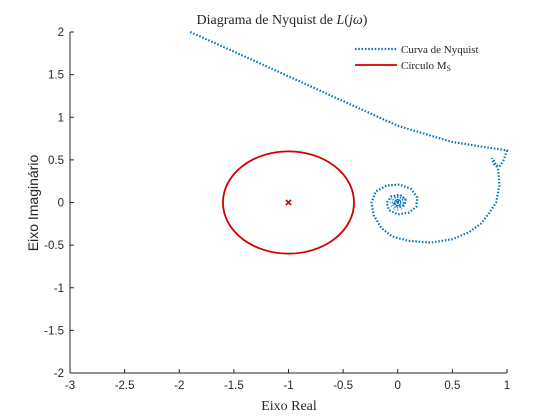 This screenshot has width=560, height=420. Describe the element at coordinates (355, 20) in the screenshot. I see `chart-title-arg: jω` at that location.